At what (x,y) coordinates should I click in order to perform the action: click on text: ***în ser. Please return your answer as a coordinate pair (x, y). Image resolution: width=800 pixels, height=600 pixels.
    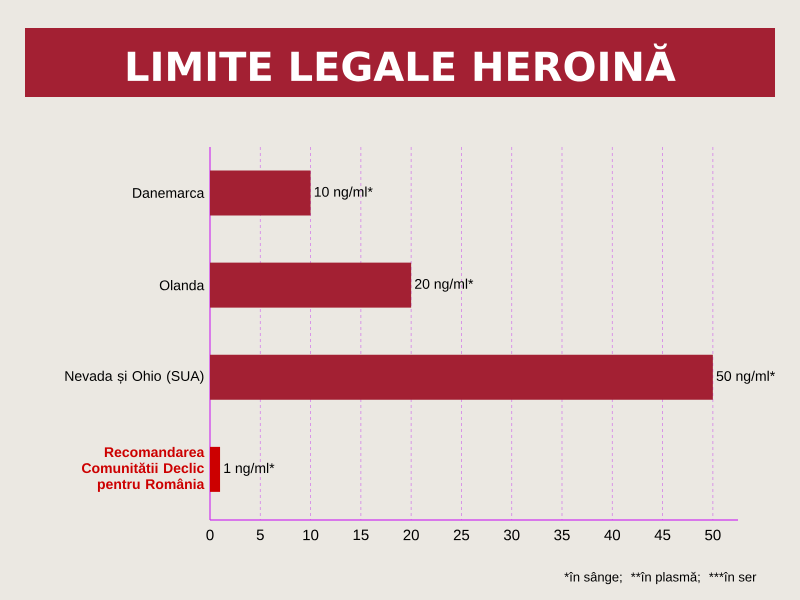
    Looking at the image, I should click on (732, 577).